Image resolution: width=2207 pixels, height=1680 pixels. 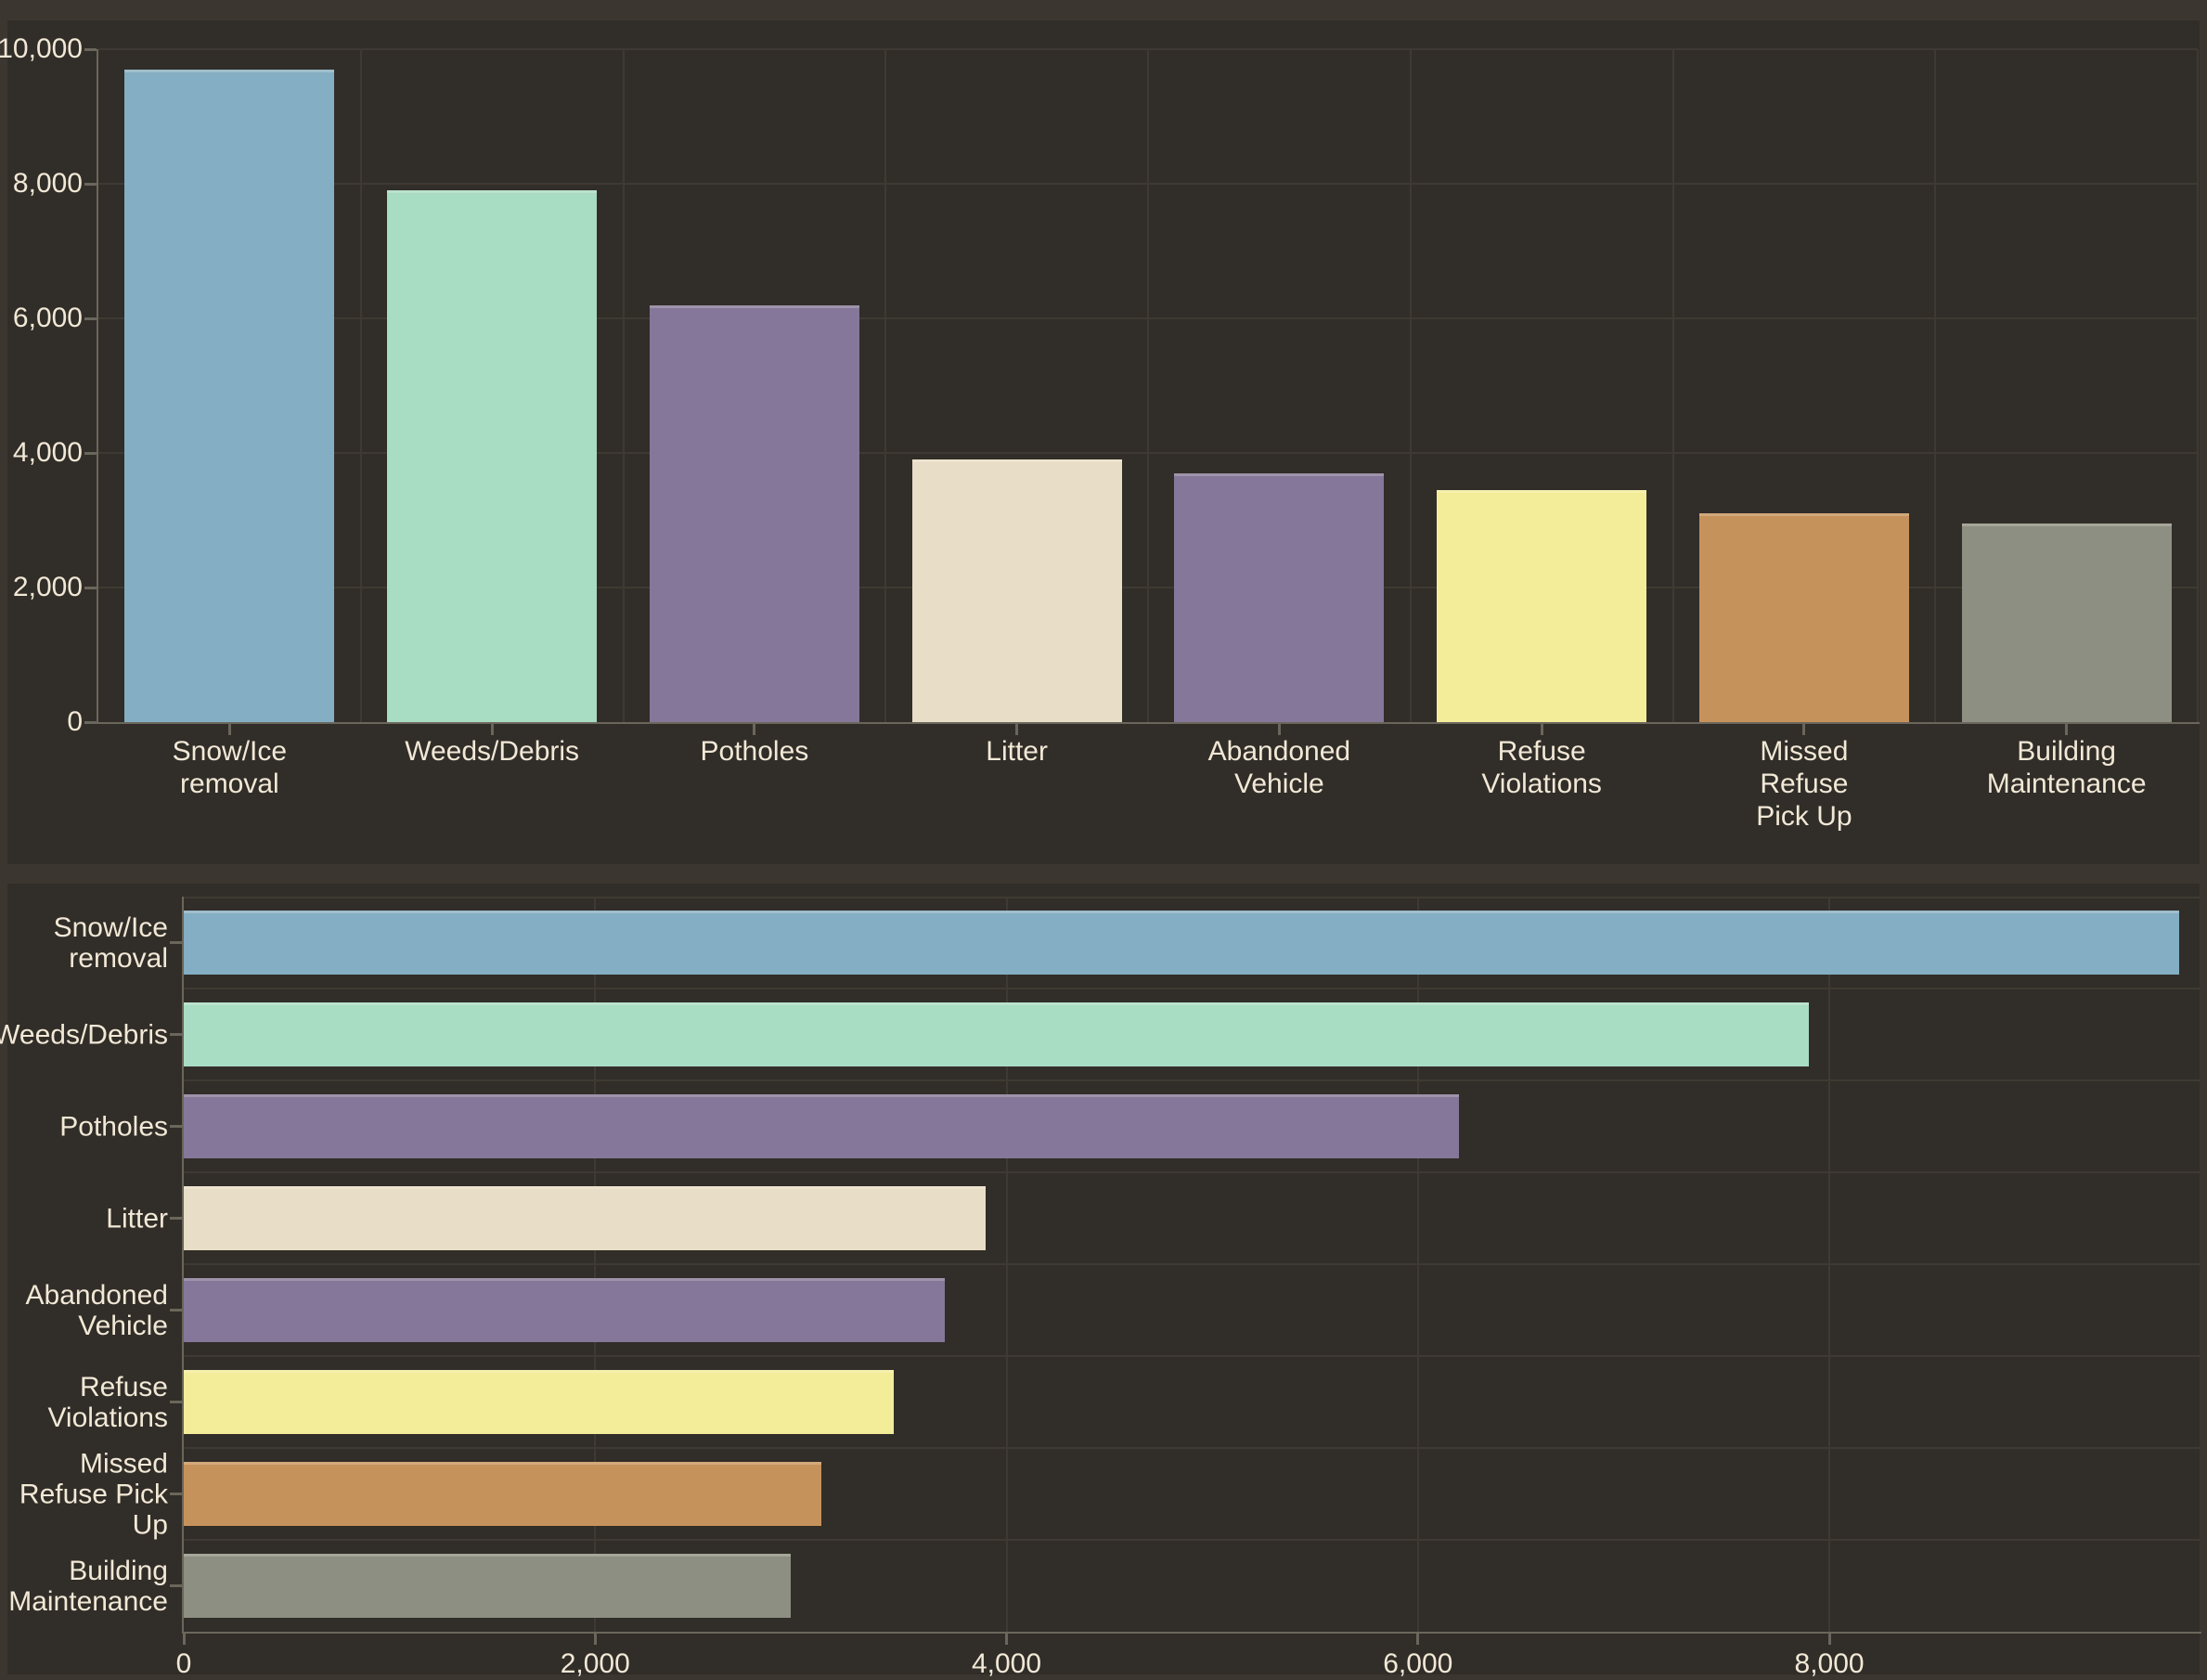 I want to click on y-axis-label: 8,000, so click(x=47, y=183).